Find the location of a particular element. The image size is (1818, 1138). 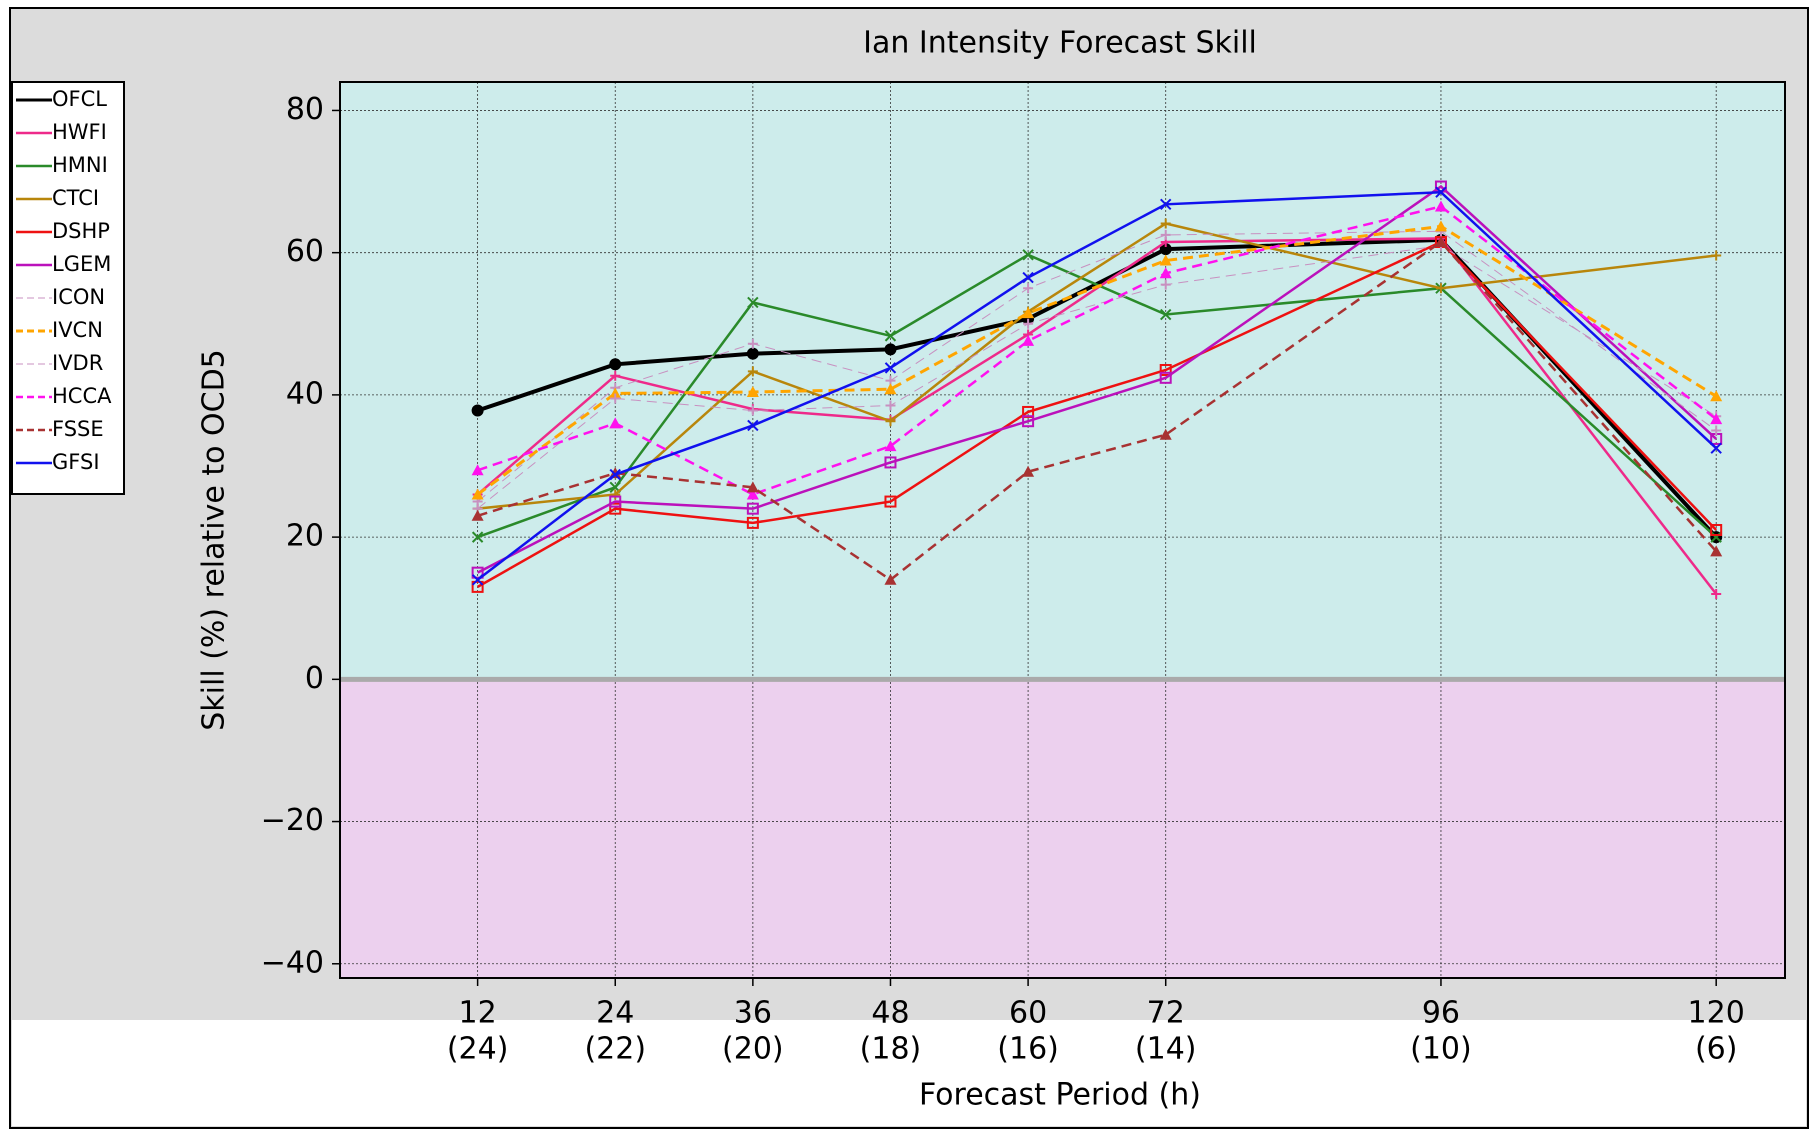

legend-box is located at coordinates (68, 288).